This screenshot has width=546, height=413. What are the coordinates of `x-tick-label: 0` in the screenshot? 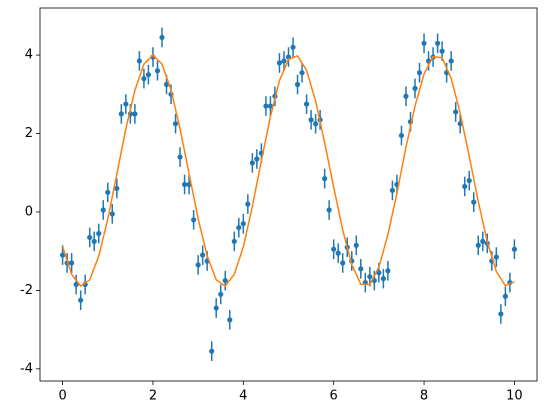 It's located at (62, 396).